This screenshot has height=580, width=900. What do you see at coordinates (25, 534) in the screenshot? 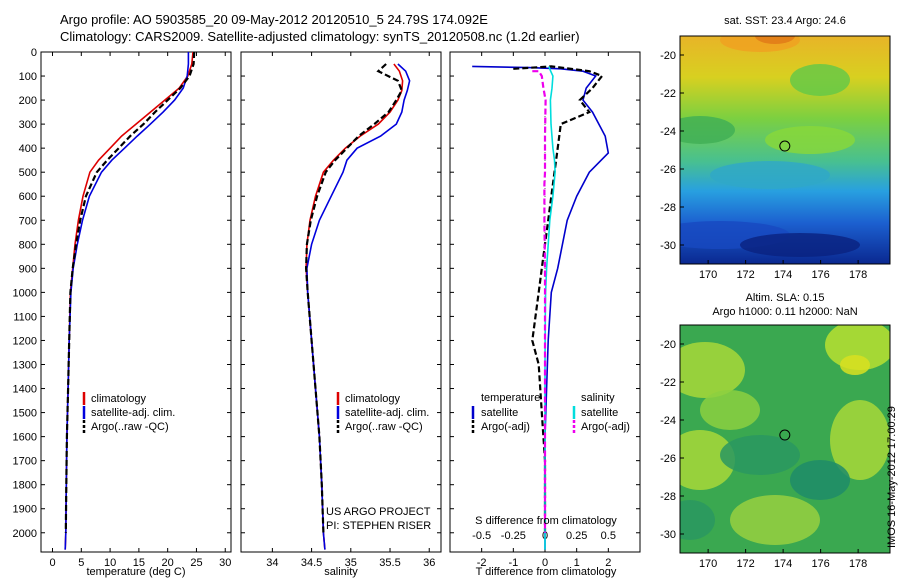
I see `y-tick-label: 2000` at bounding box center [25, 534].